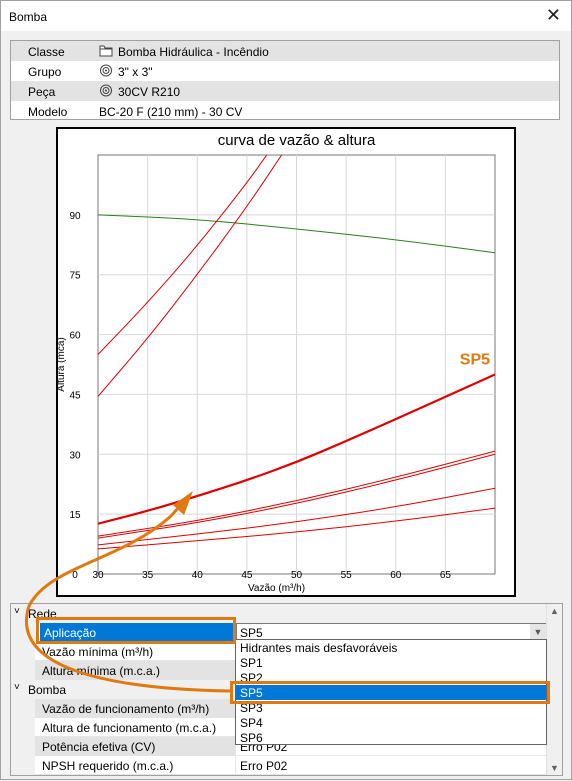 Image resolution: width=572 pixels, height=781 pixels. I want to click on aplicacao-name-cell: Aplicação, so click(136, 632).